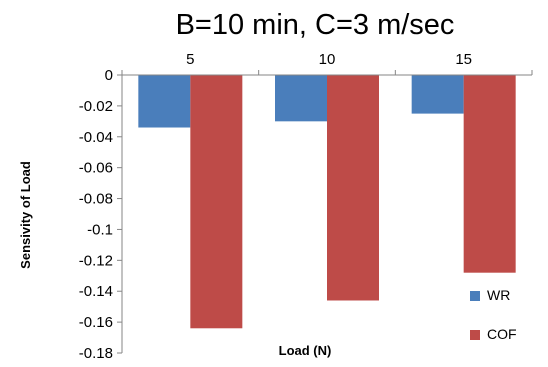 The height and width of the screenshot is (367, 548). I want to click on legend-swatch-wr, so click(475, 296).